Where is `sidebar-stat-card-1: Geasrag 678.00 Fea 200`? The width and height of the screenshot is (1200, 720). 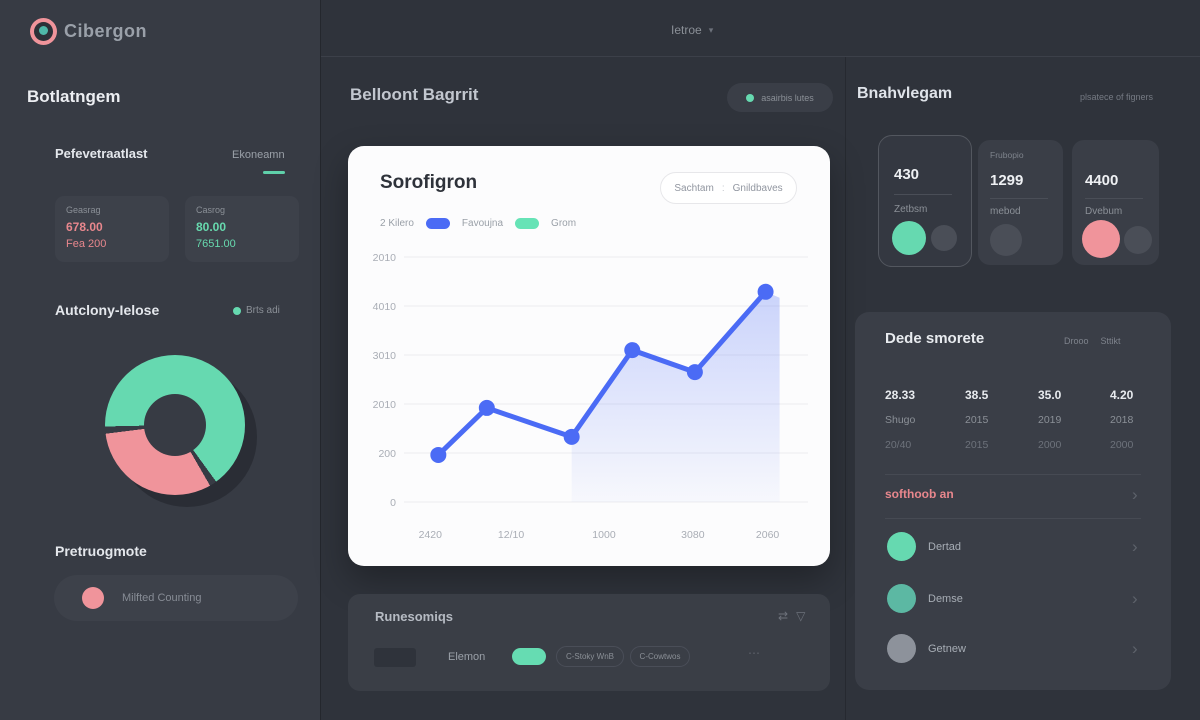 sidebar-stat-card-1: Geasrag 678.00 Fea 200 is located at coordinates (112, 229).